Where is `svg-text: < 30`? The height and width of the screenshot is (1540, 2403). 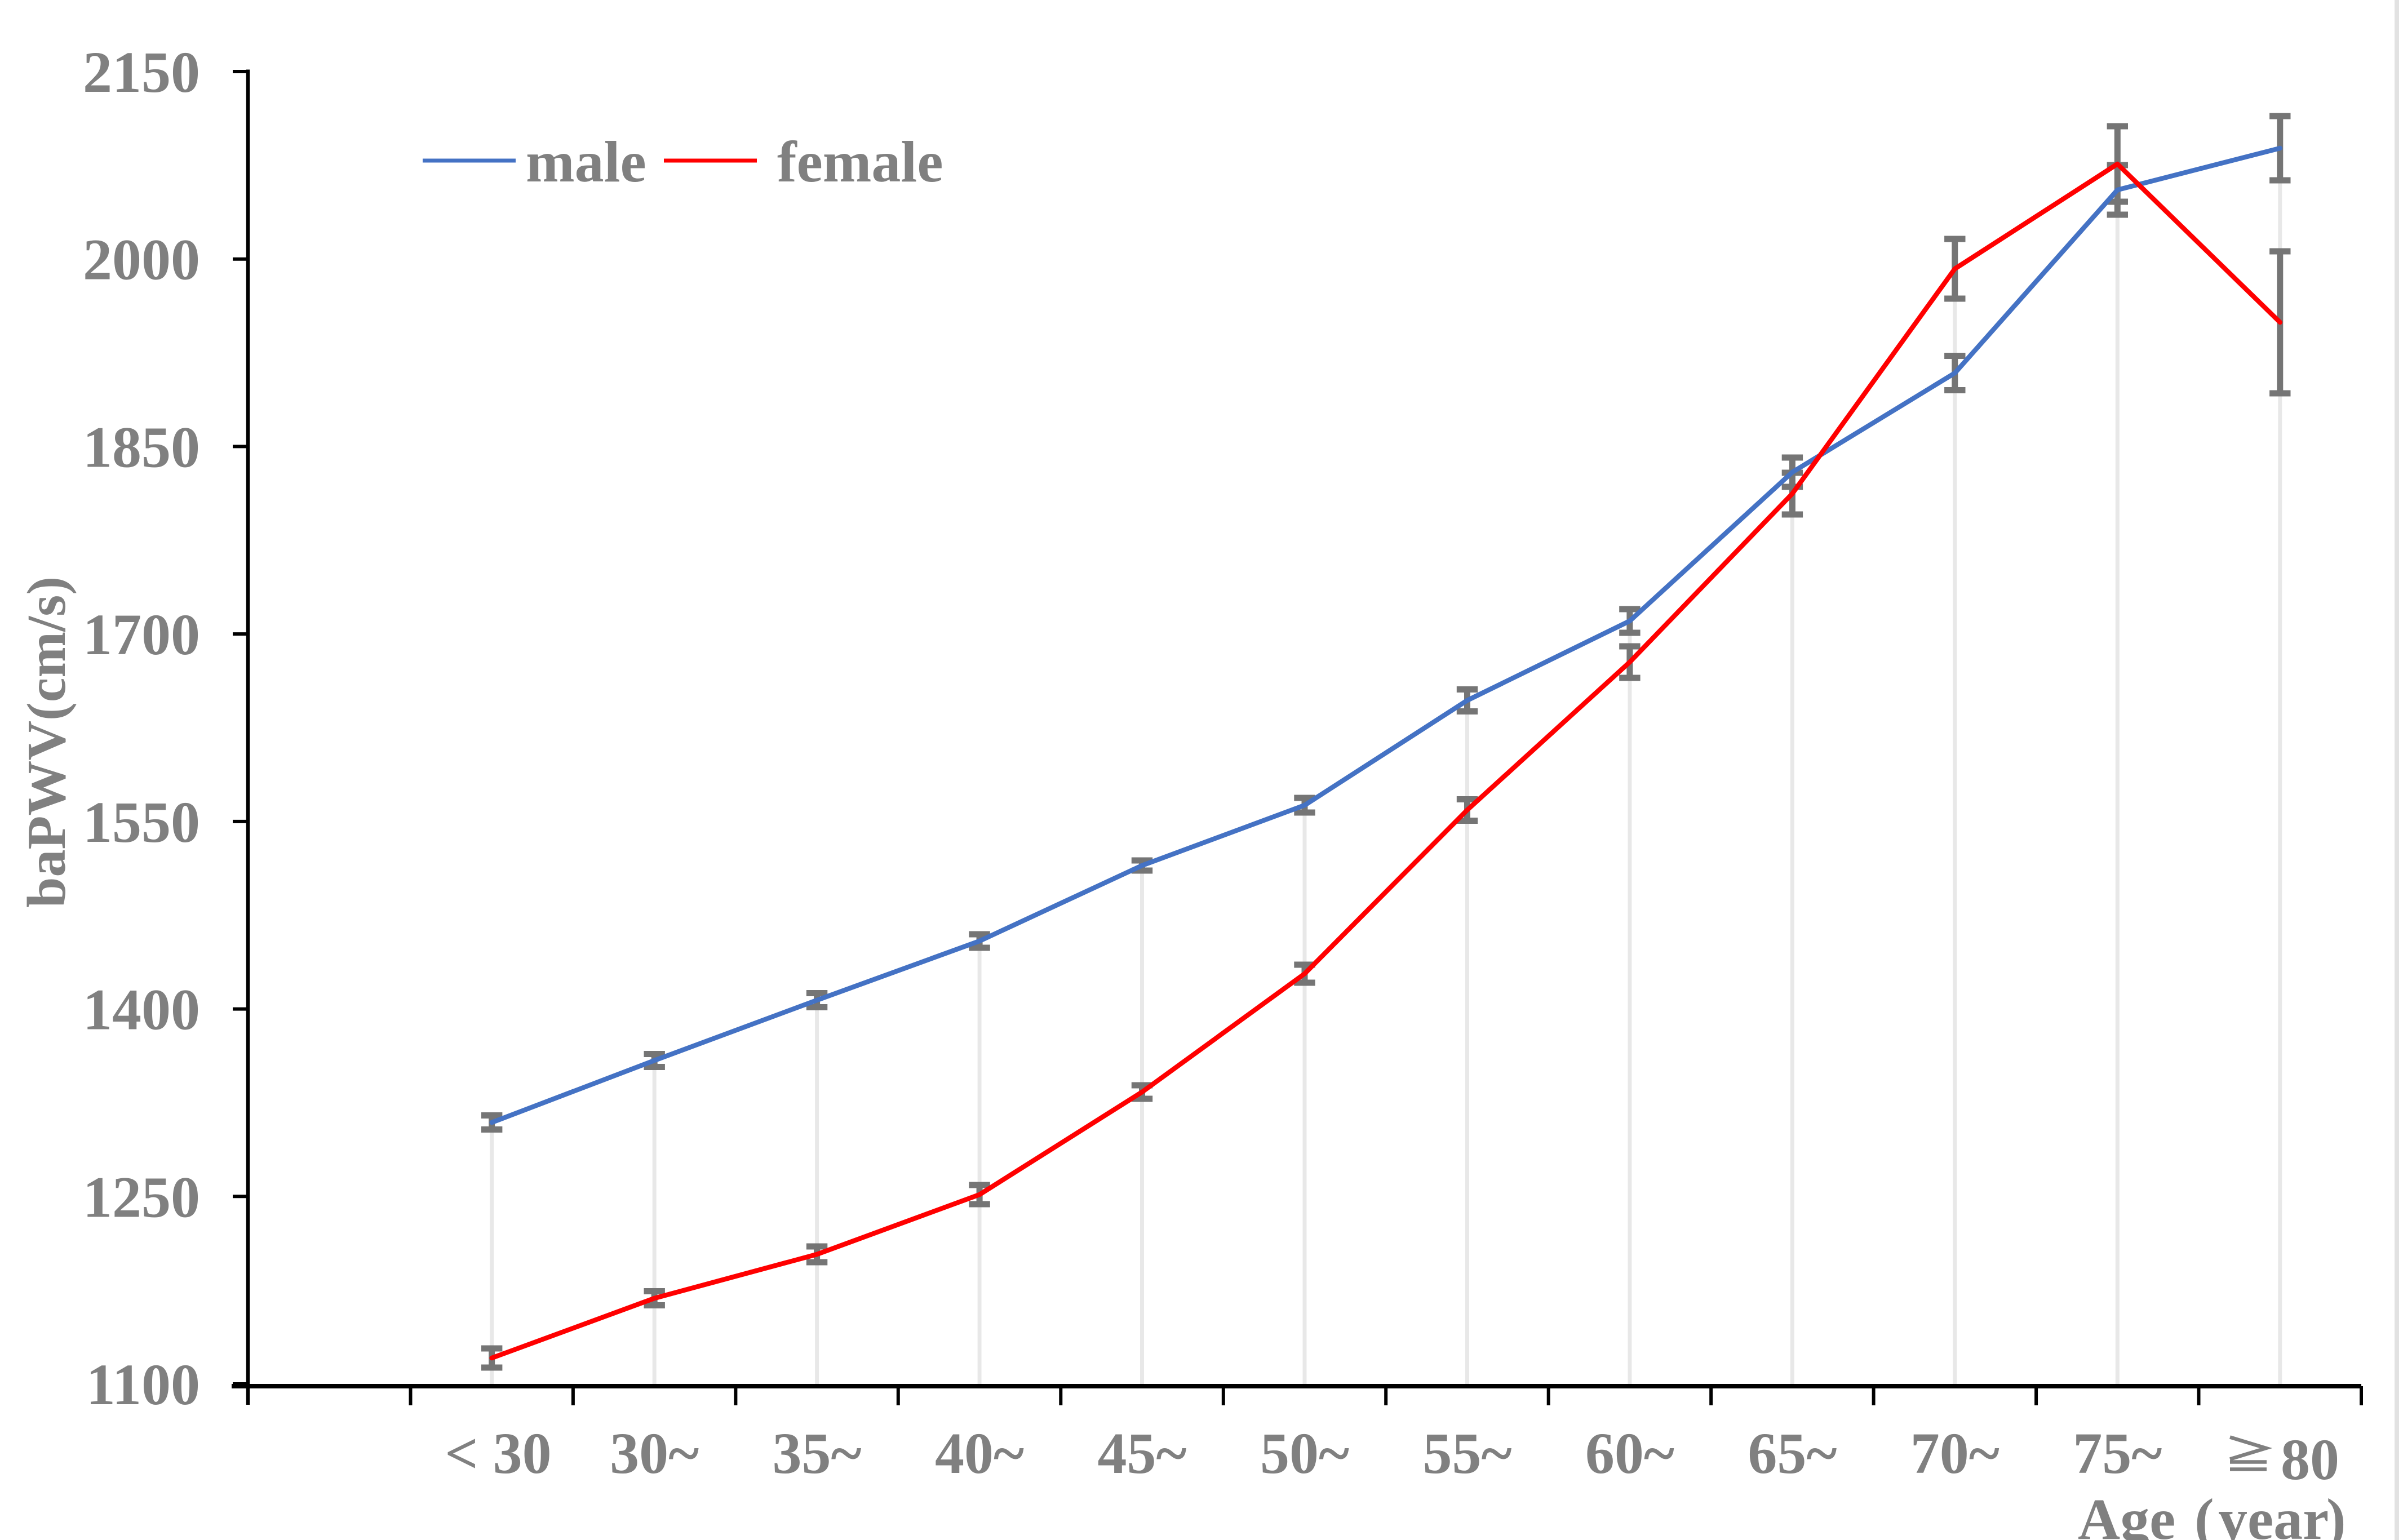
svg-text: < 30 is located at coordinates (498, 1453).